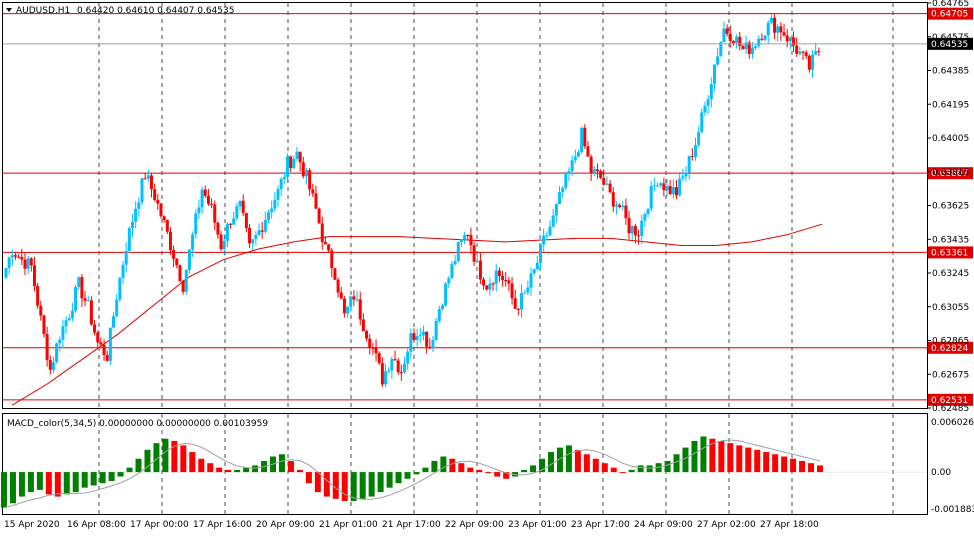 The height and width of the screenshot is (536, 974). I want to click on macd-y-tick-label: -0.001883, so click(952, 510).